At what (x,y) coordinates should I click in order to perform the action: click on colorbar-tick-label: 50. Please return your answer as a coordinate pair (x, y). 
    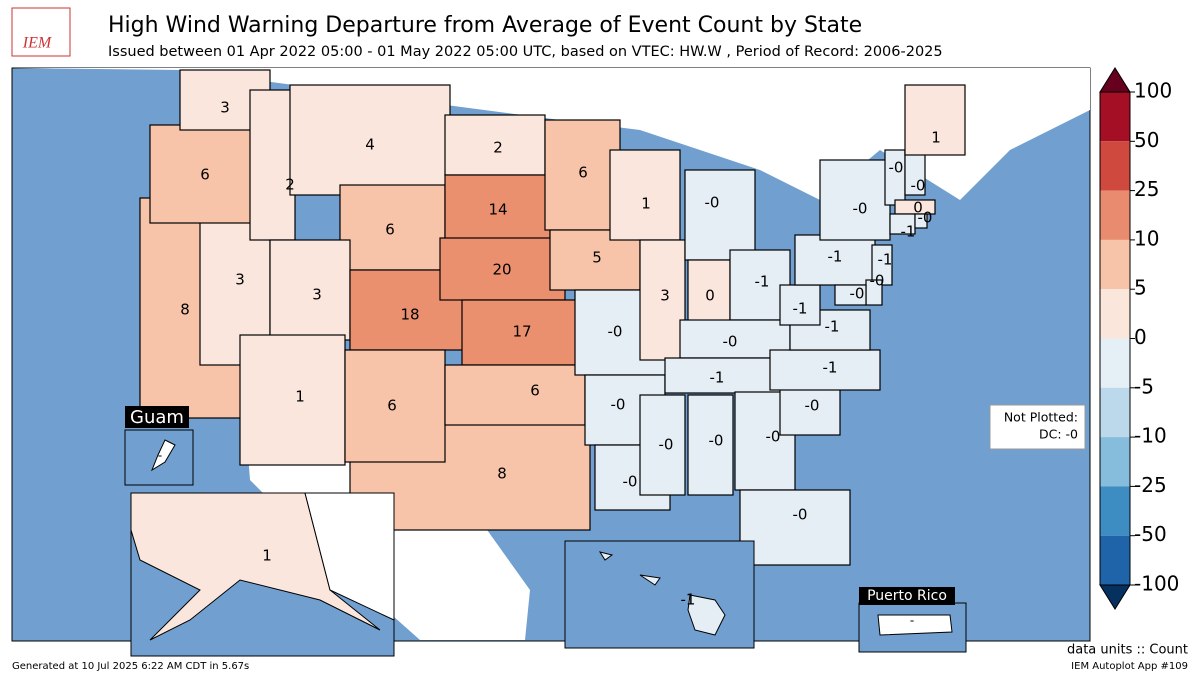
    Looking at the image, I should click on (1146, 140).